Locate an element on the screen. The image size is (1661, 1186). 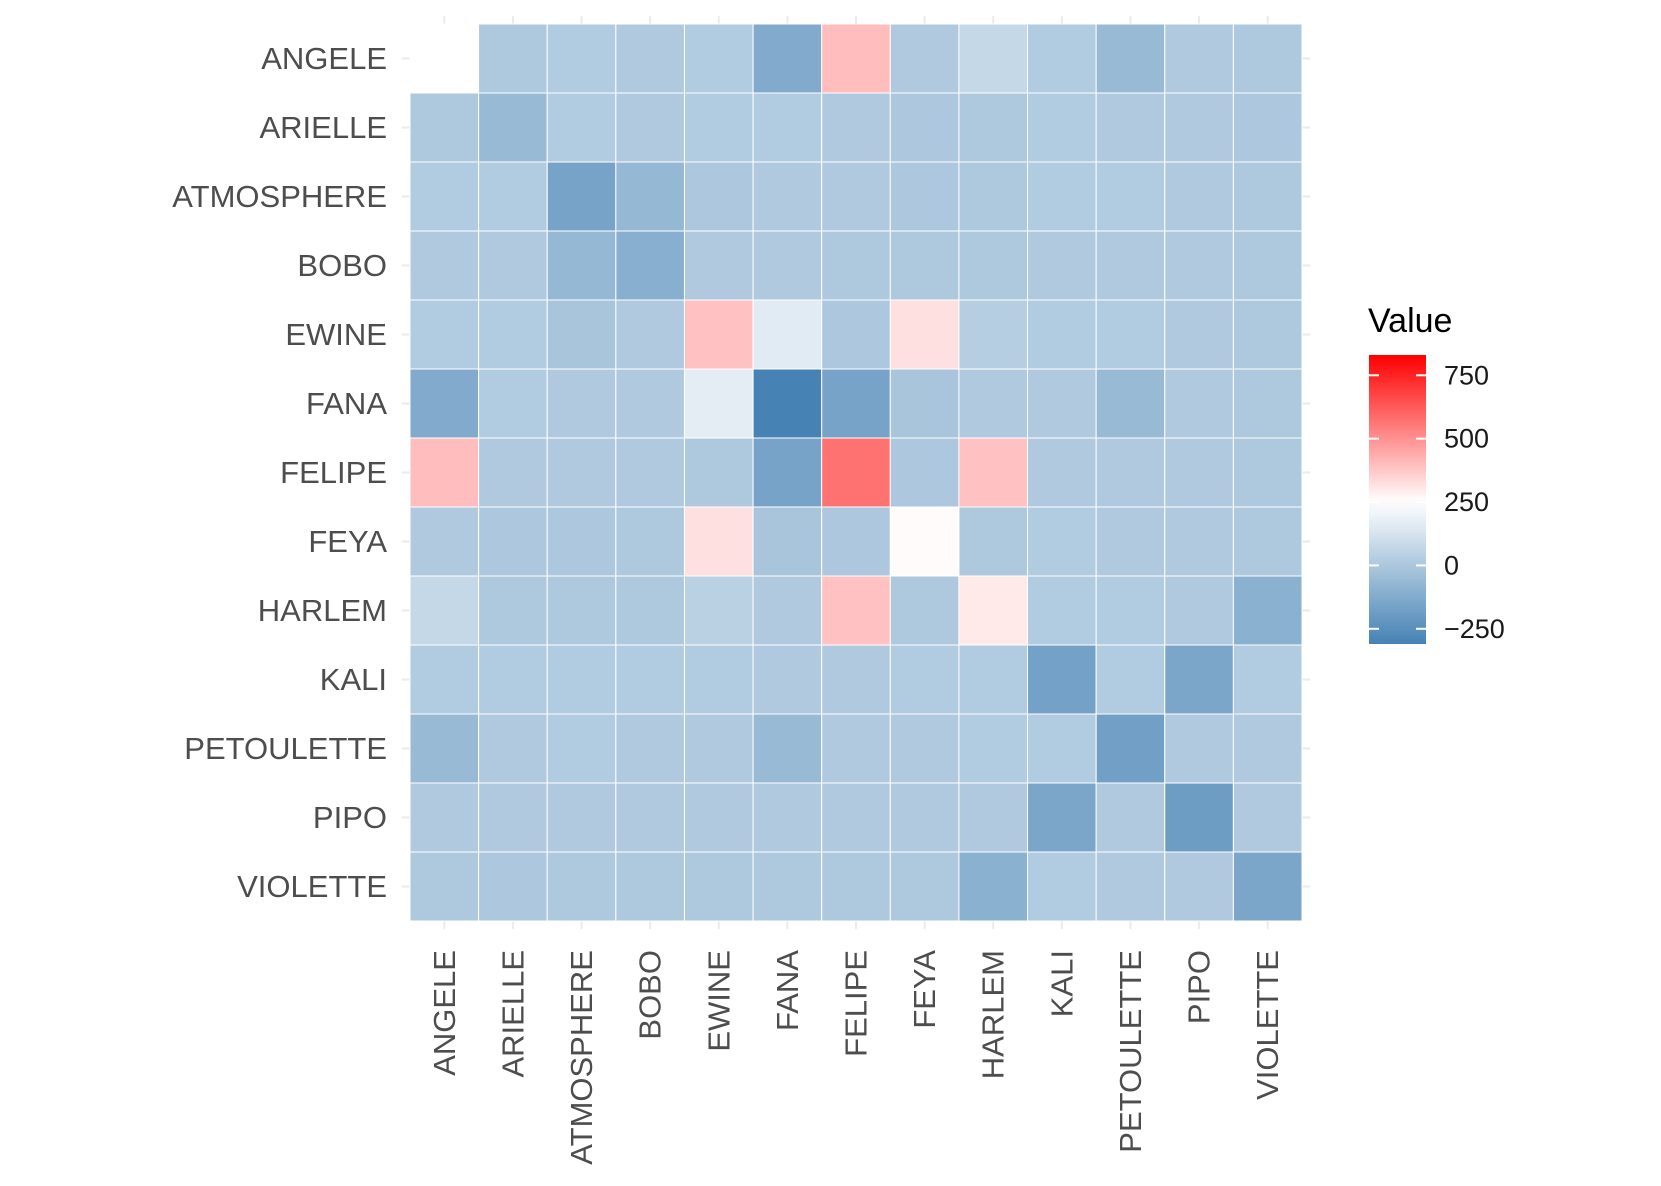
y-tick-label: PIPO is located at coordinates (350, 817).